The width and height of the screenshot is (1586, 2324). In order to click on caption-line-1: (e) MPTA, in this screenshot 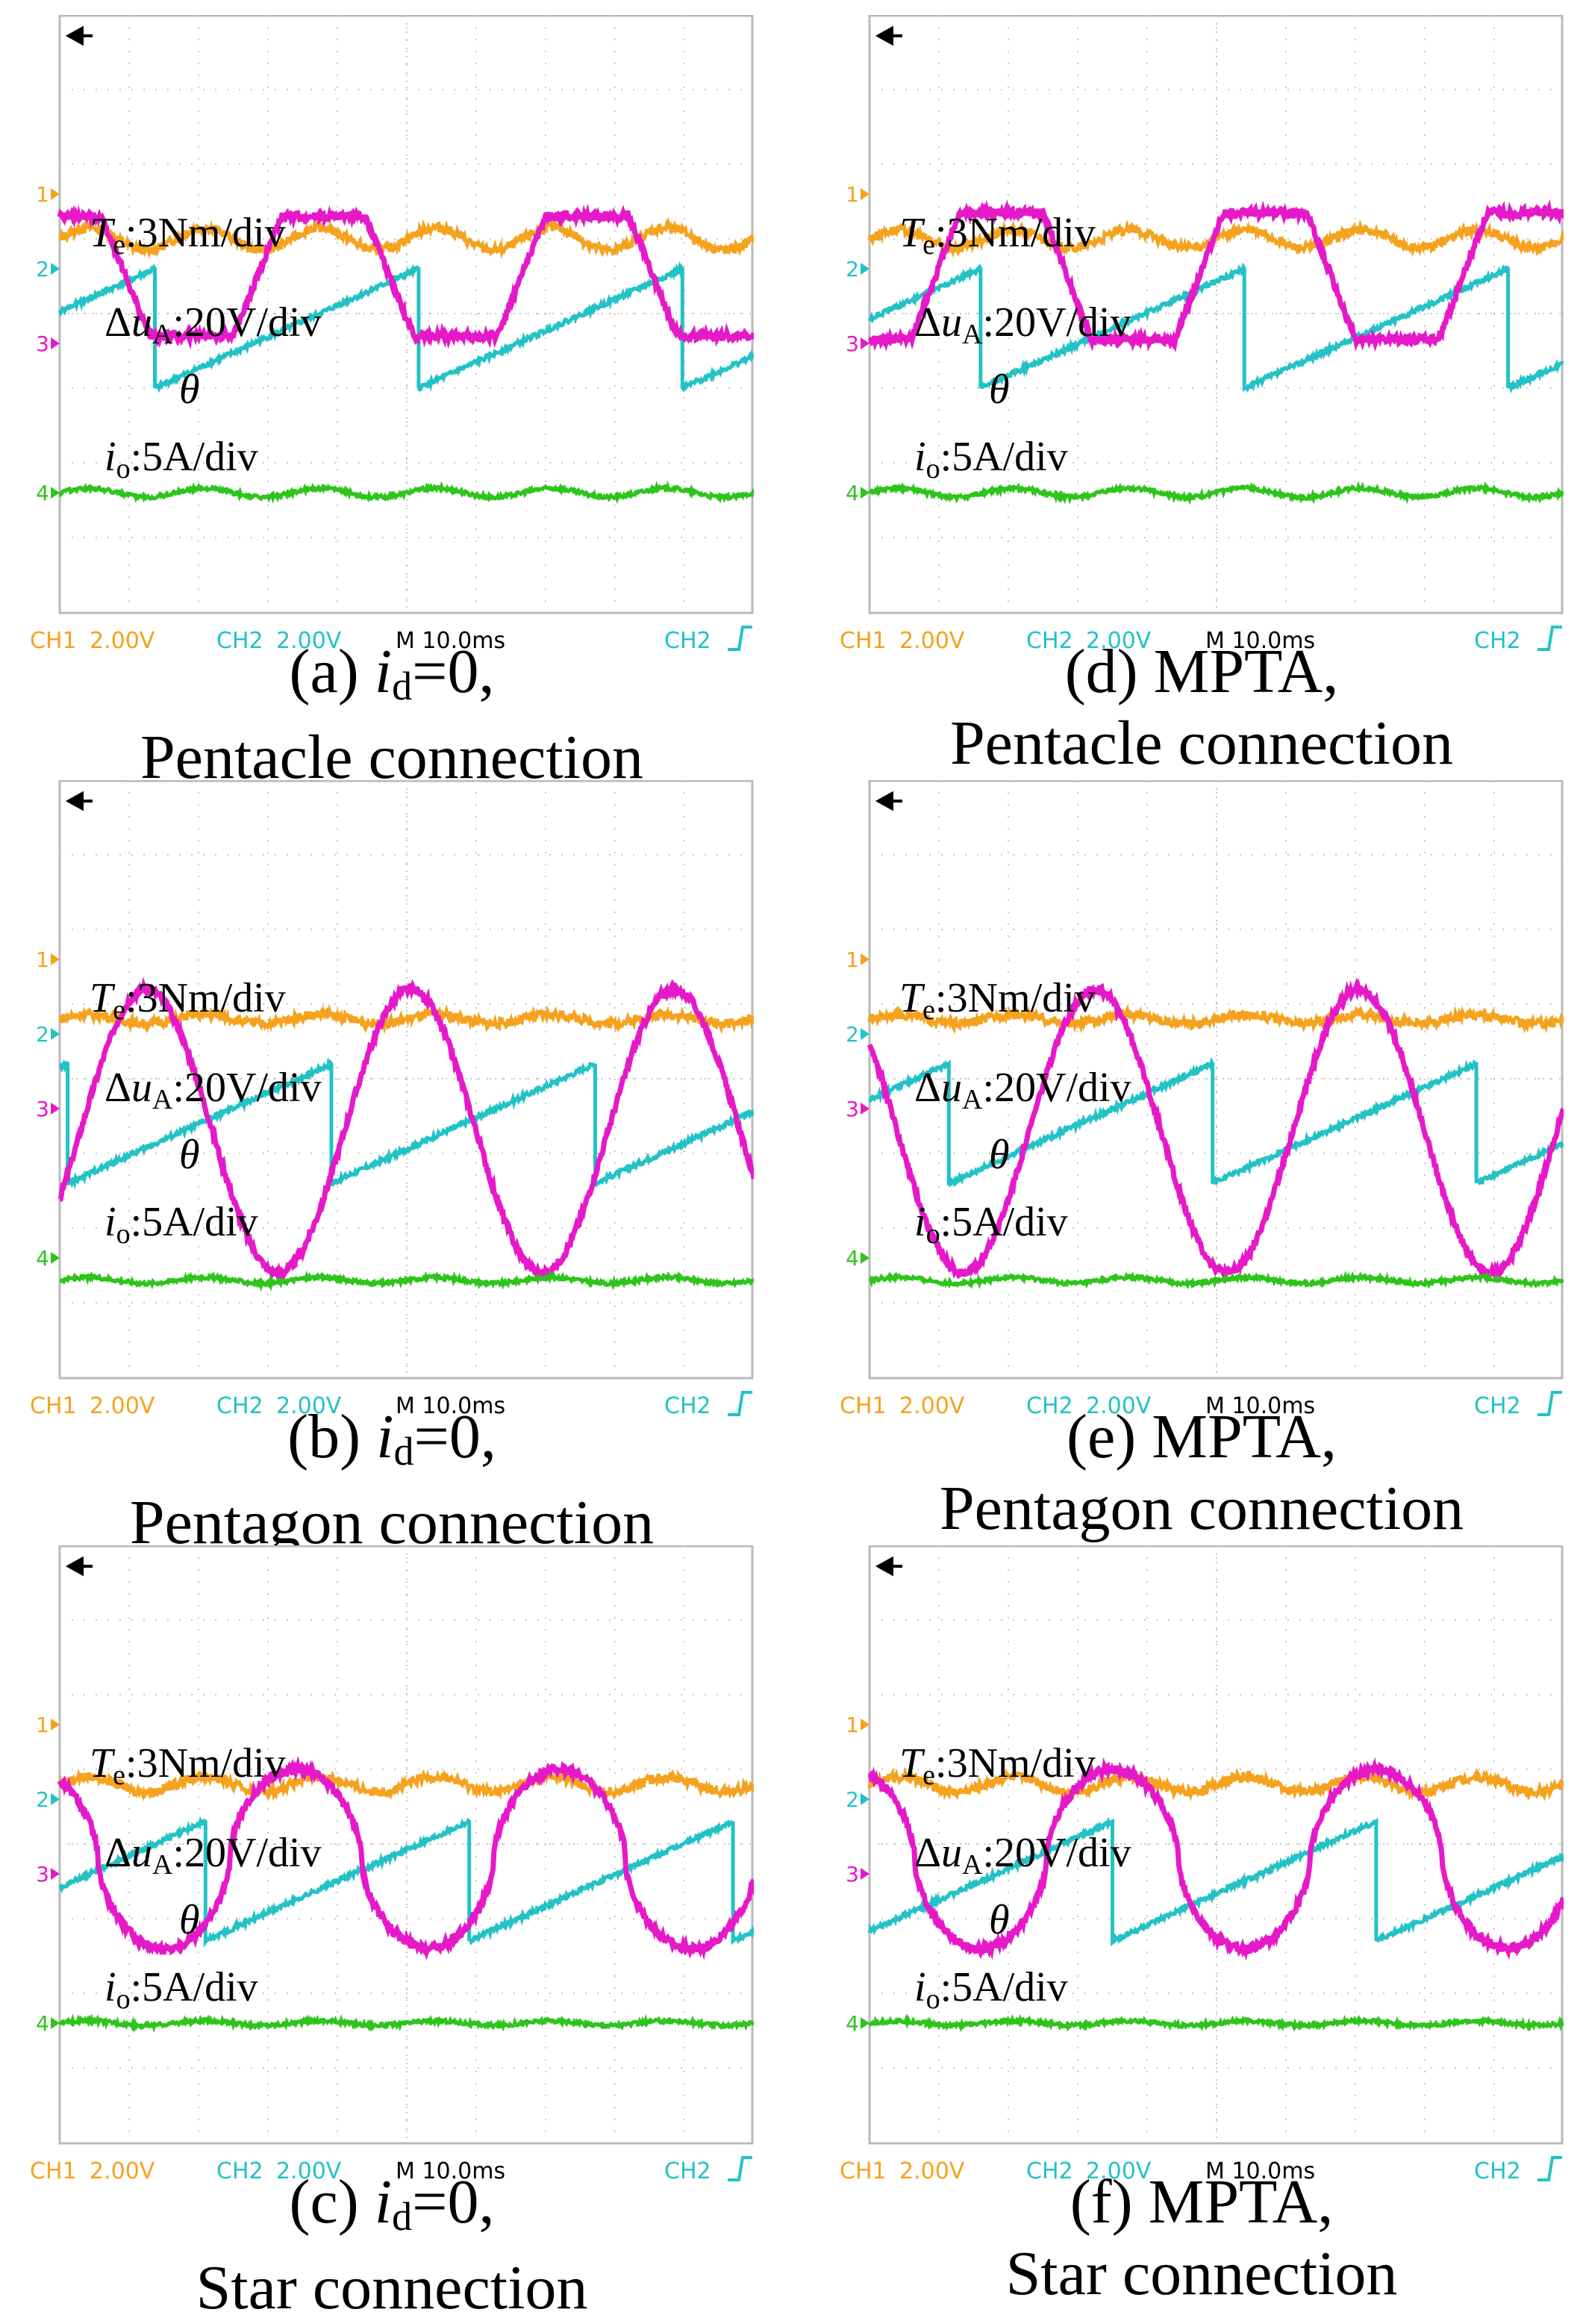, I will do `click(1202, 1436)`.